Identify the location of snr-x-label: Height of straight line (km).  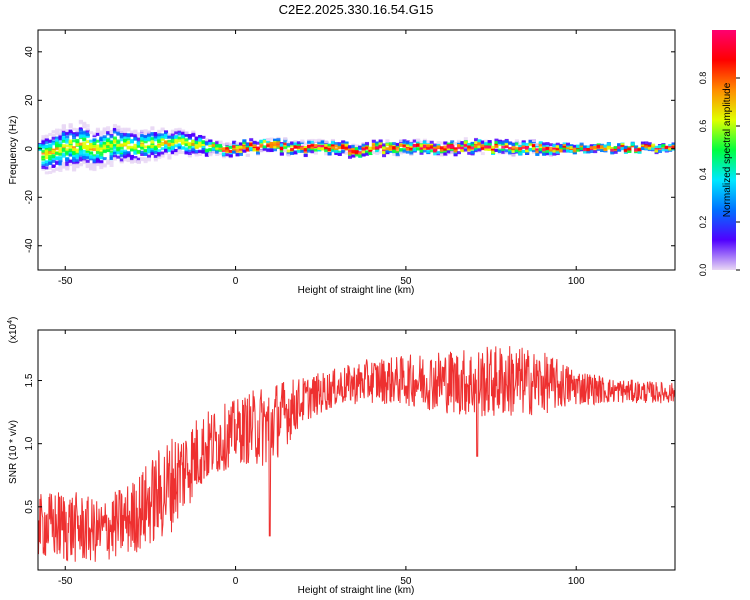
(356, 590).